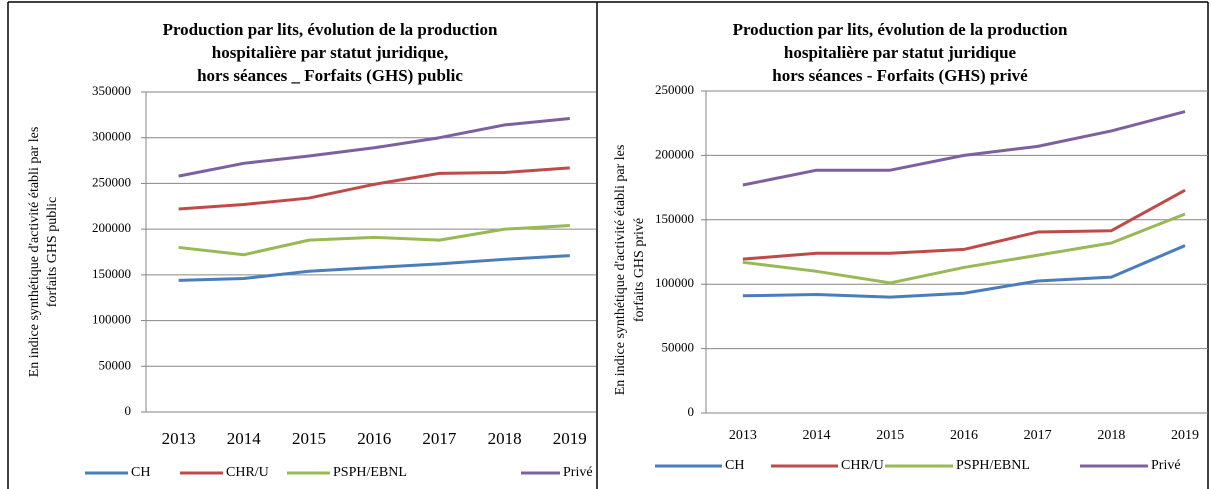  What do you see at coordinates (111, 90) in the screenshot?
I see `y-tick-label: 350000` at bounding box center [111, 90].